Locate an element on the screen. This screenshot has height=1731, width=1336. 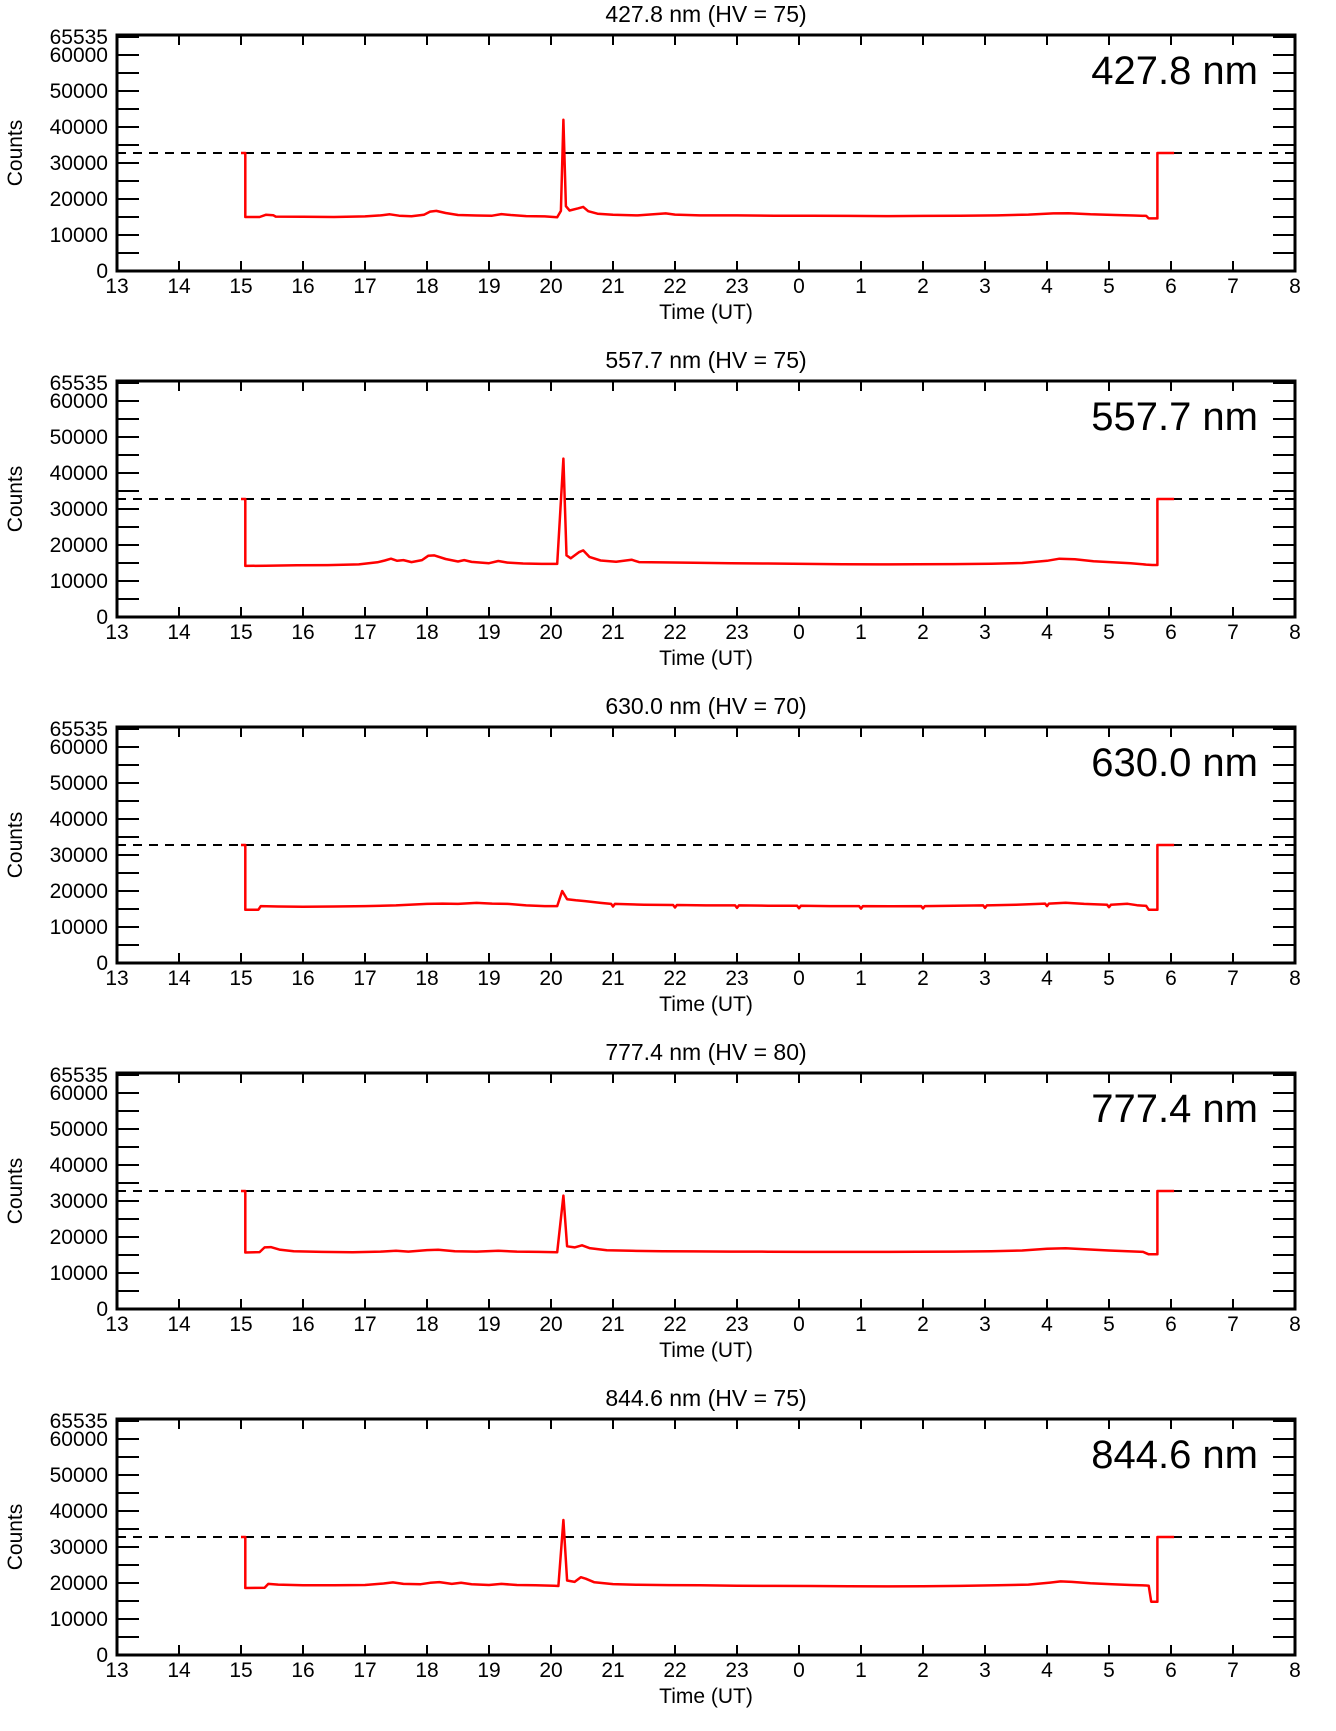
wavelength-label: 427.8 nm is located at coordinates (1174, 71).